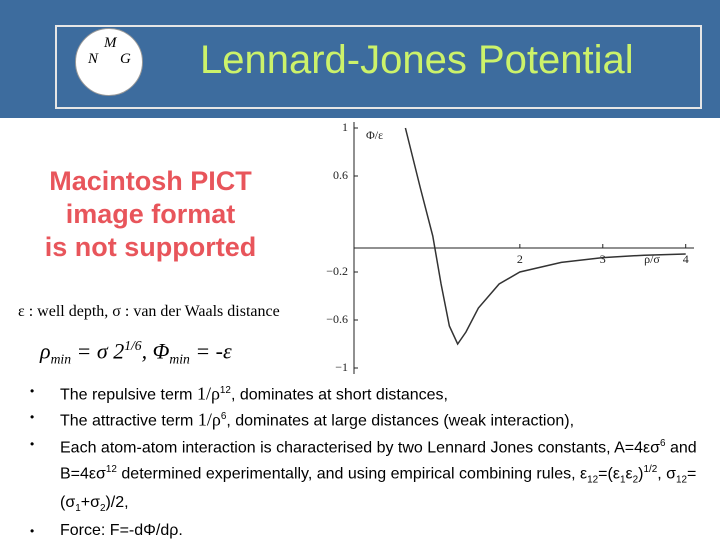  Describe the element at coordinates (520, 259) in the screenshot. I see `x-tick-label: 2` at that location.